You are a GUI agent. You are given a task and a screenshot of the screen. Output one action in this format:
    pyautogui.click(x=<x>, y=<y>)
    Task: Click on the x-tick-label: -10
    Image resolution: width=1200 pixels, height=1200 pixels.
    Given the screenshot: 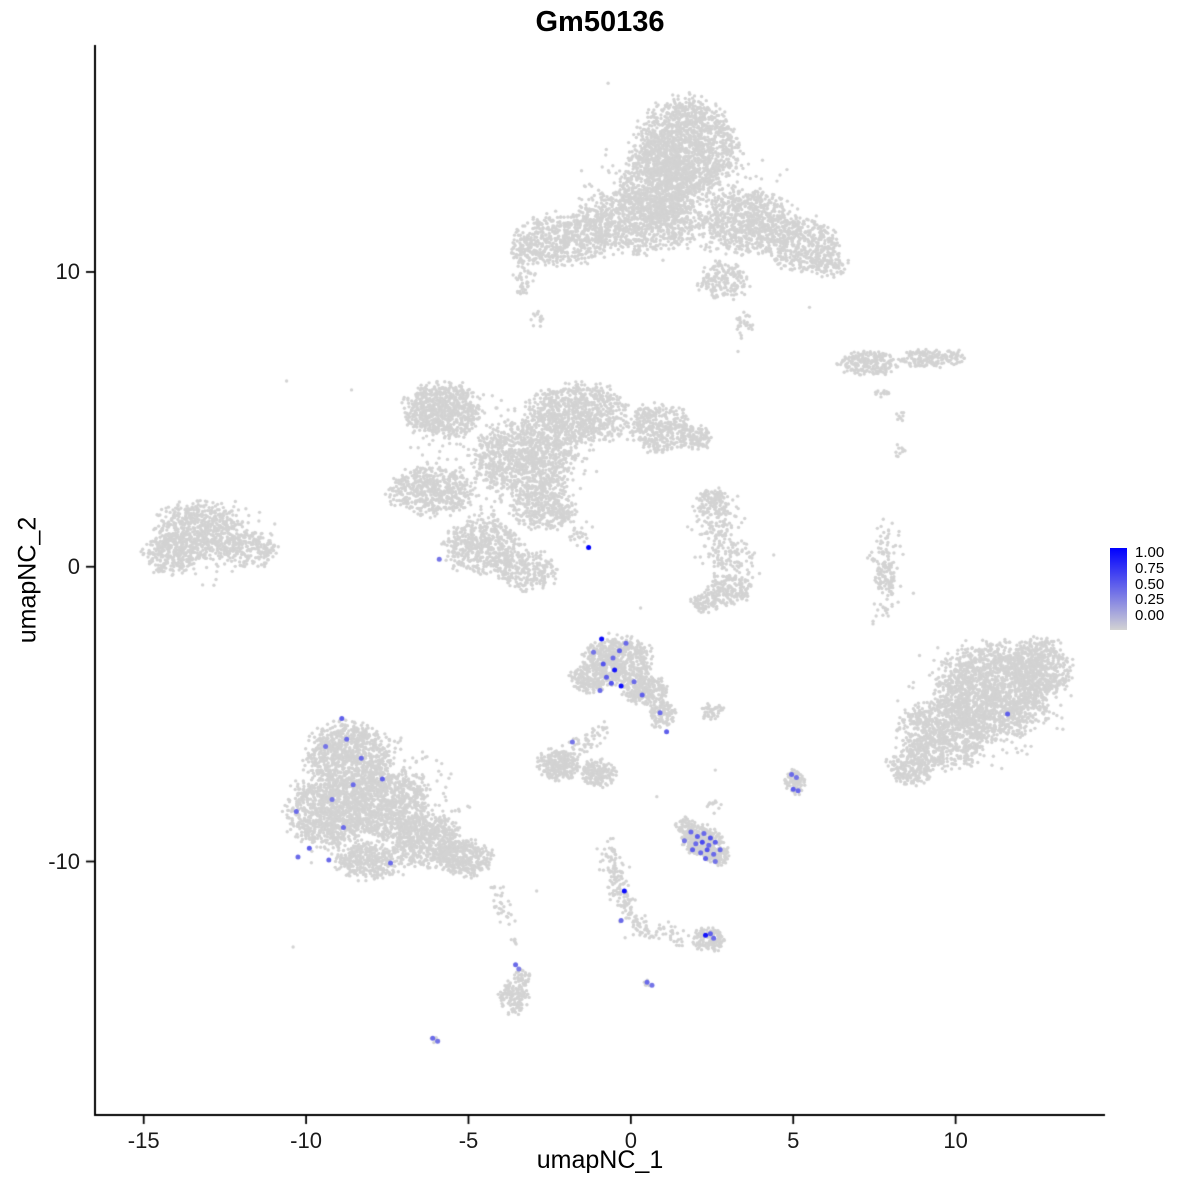 What is the action you would take?
    pyautogui.click(x=306, y=1140)
    